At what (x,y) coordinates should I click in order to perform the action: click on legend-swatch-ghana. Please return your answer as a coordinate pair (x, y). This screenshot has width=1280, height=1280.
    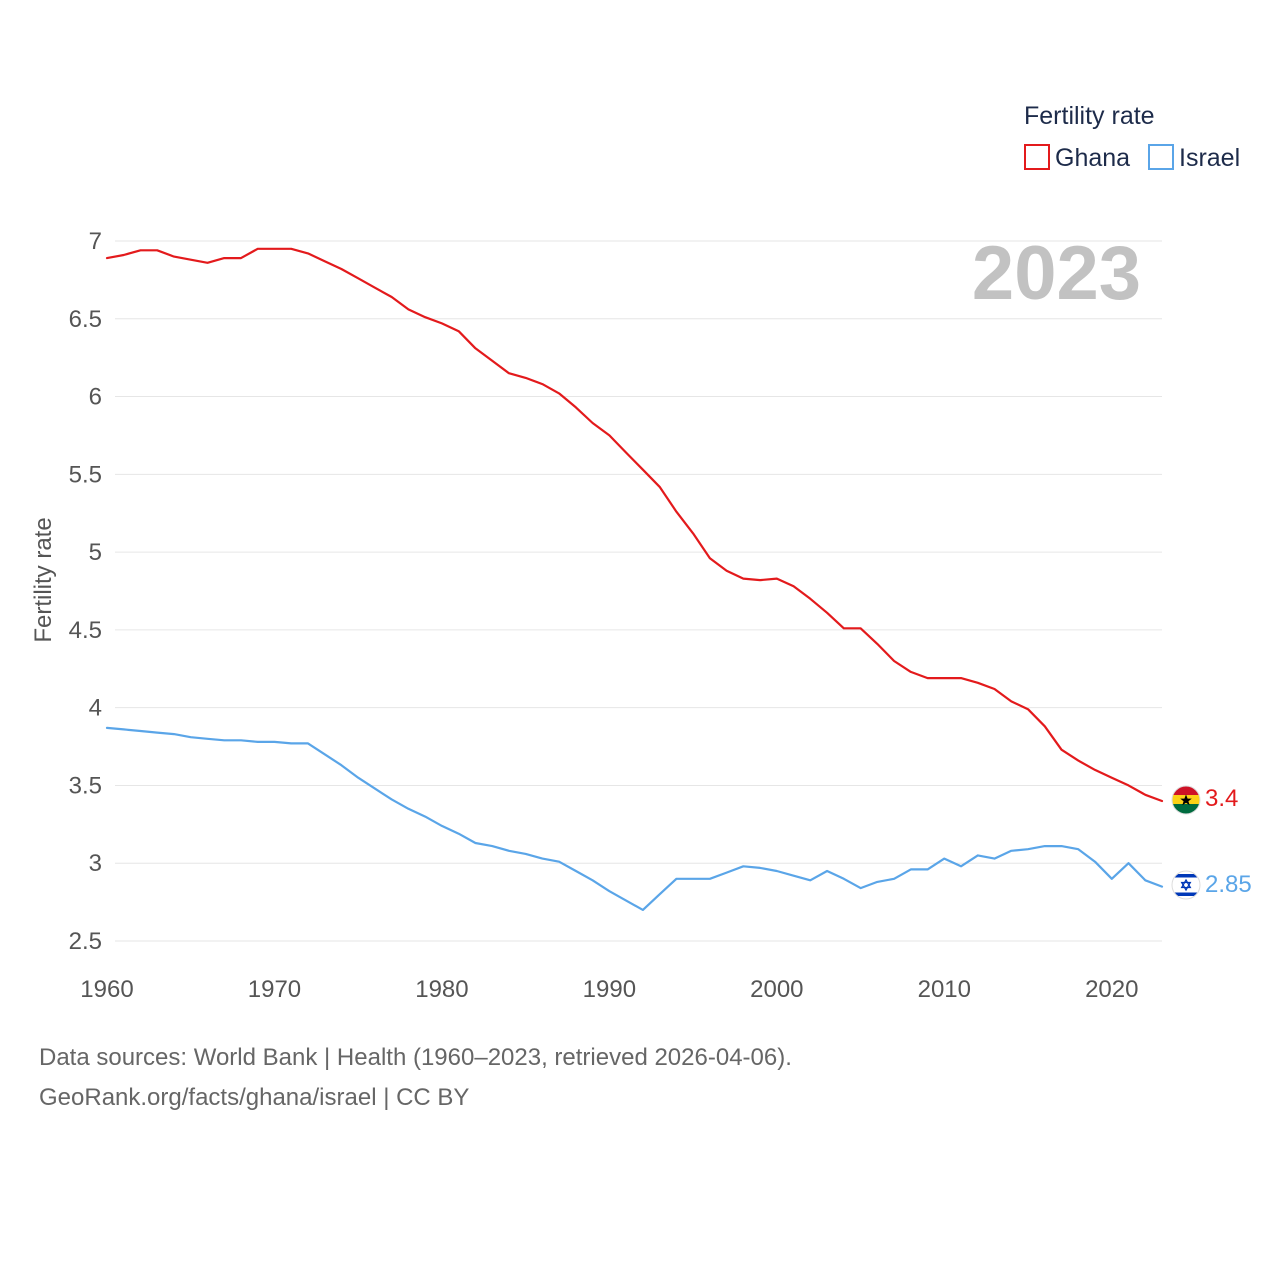
    Looking at the image, I should click on (1037, 157).